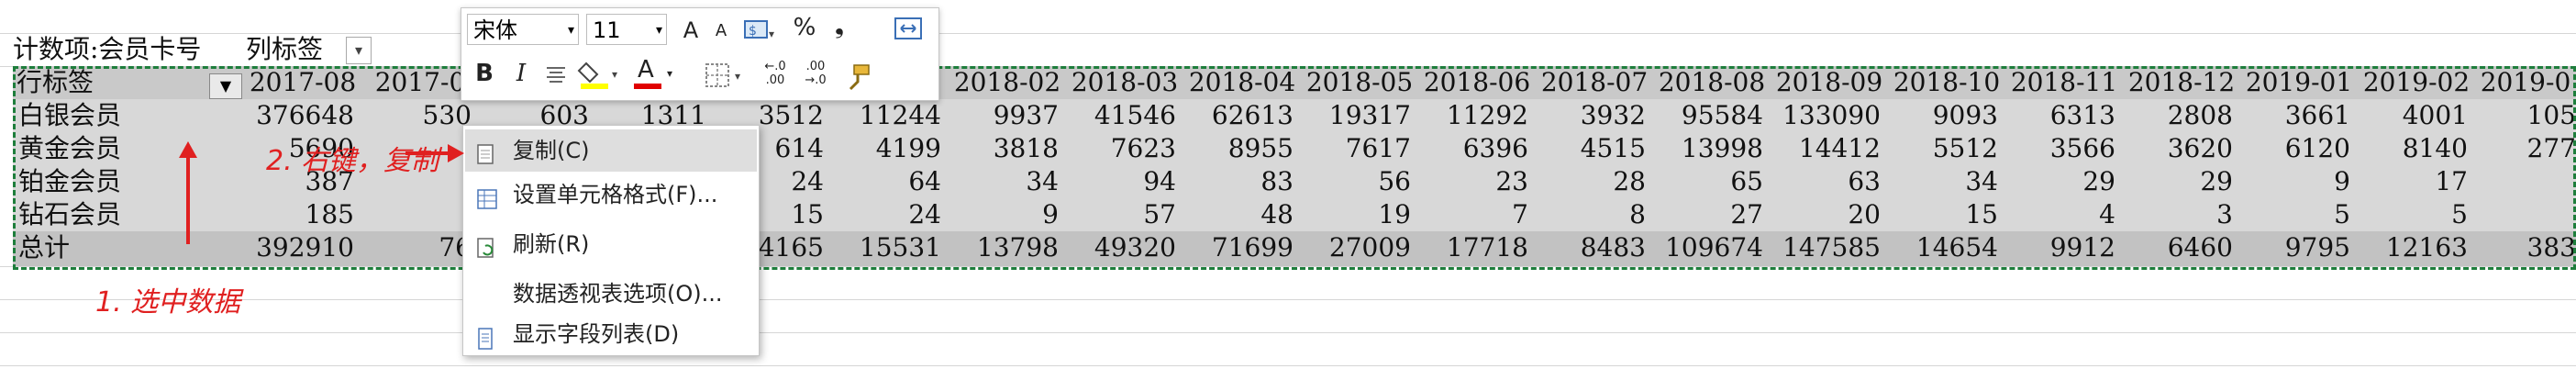 The image size is (2576, 380). I want to click on total-cell: 4165, so click(791, 247).